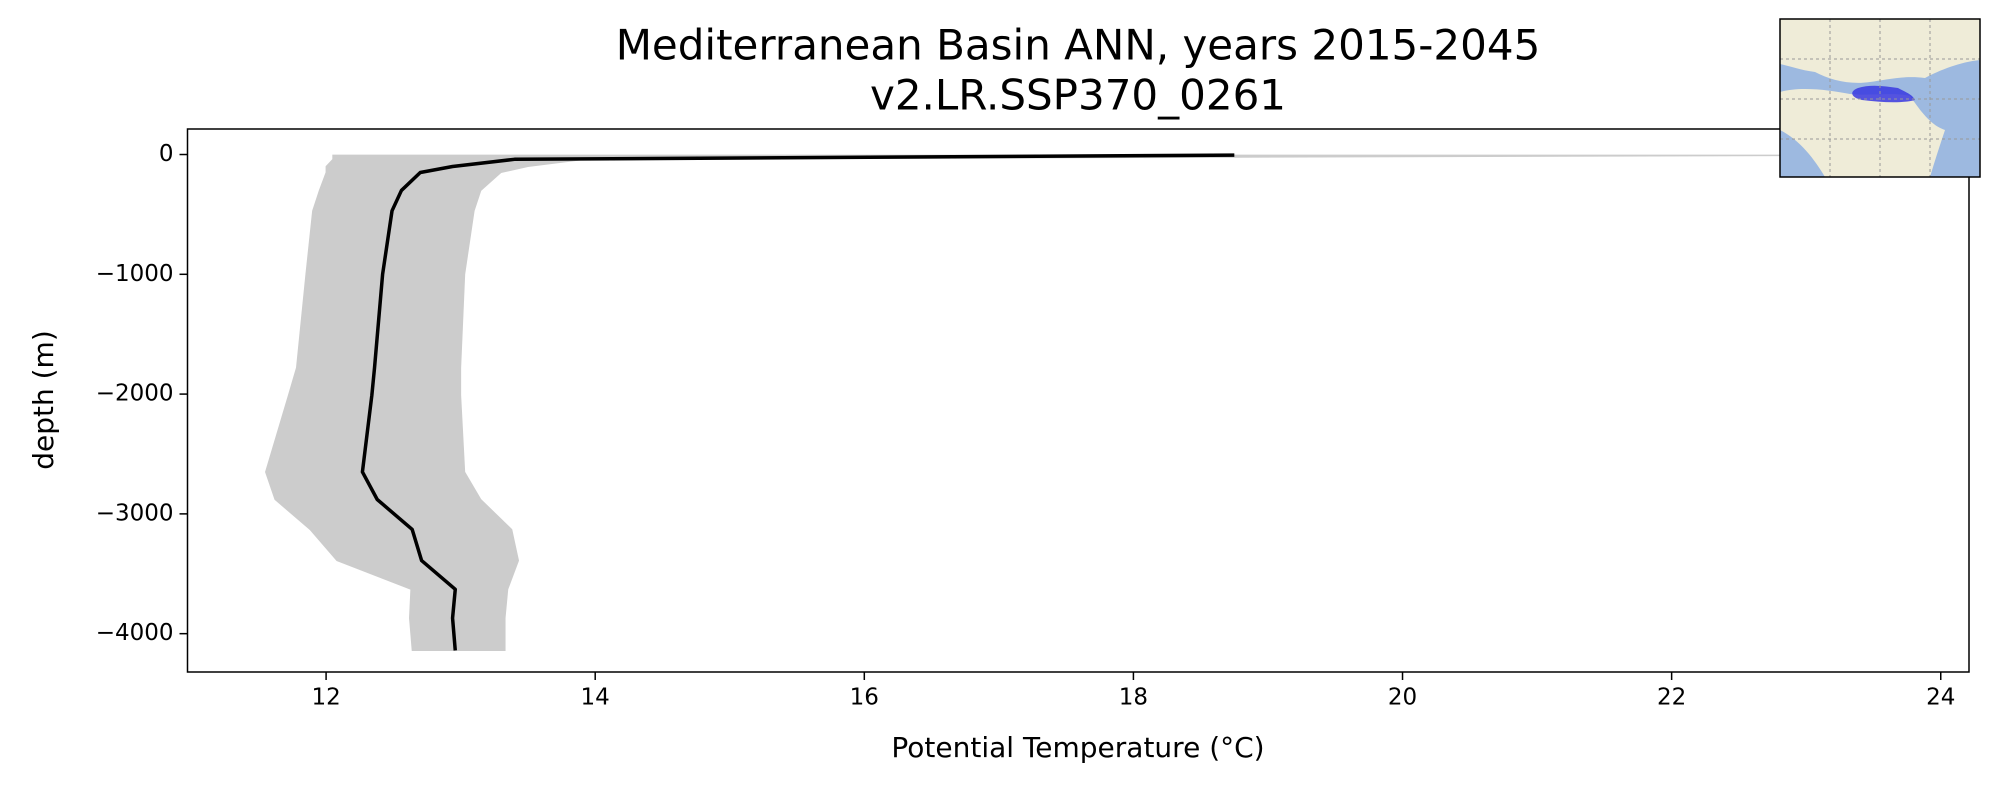 This screenshot has height=800, width=2000. Describe the element at coordinates (135, 274) in the screenshot. I see `y-tick-label: −1000` at that location.